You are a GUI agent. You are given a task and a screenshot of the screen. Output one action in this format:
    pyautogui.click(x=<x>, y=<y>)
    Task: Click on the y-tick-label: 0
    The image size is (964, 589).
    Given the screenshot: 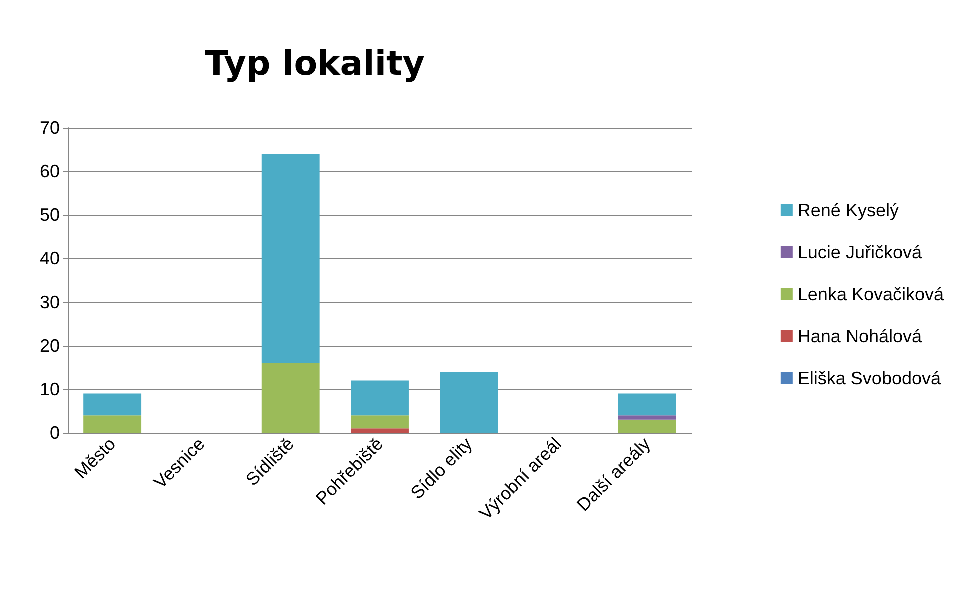 What is the action you would take?
    pyautogui.click(x=55, y=433)
    